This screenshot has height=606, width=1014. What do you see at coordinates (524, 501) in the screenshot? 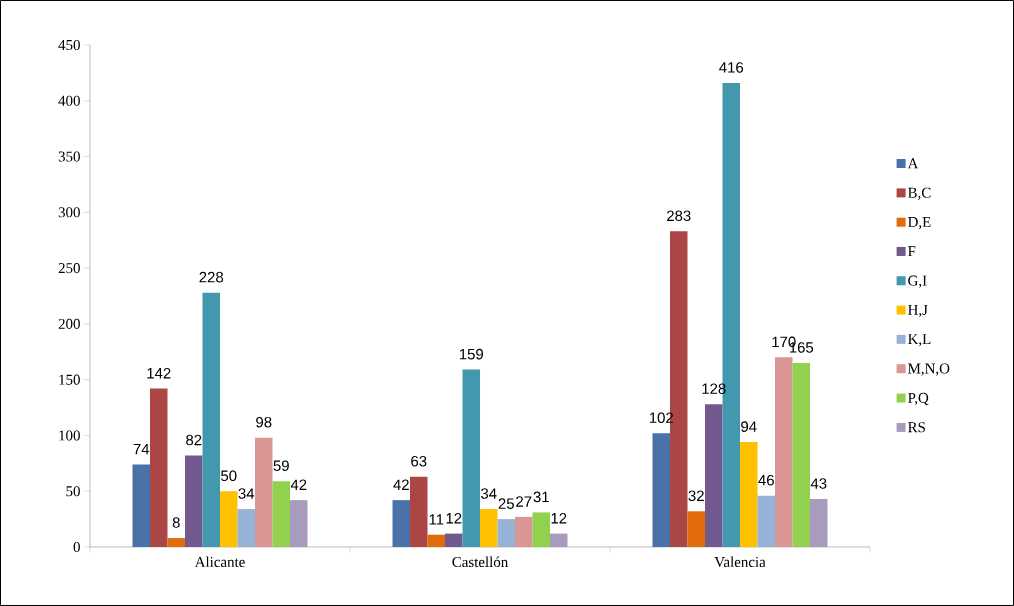
I see `data-label: 27` at bounding box center [524, 501].